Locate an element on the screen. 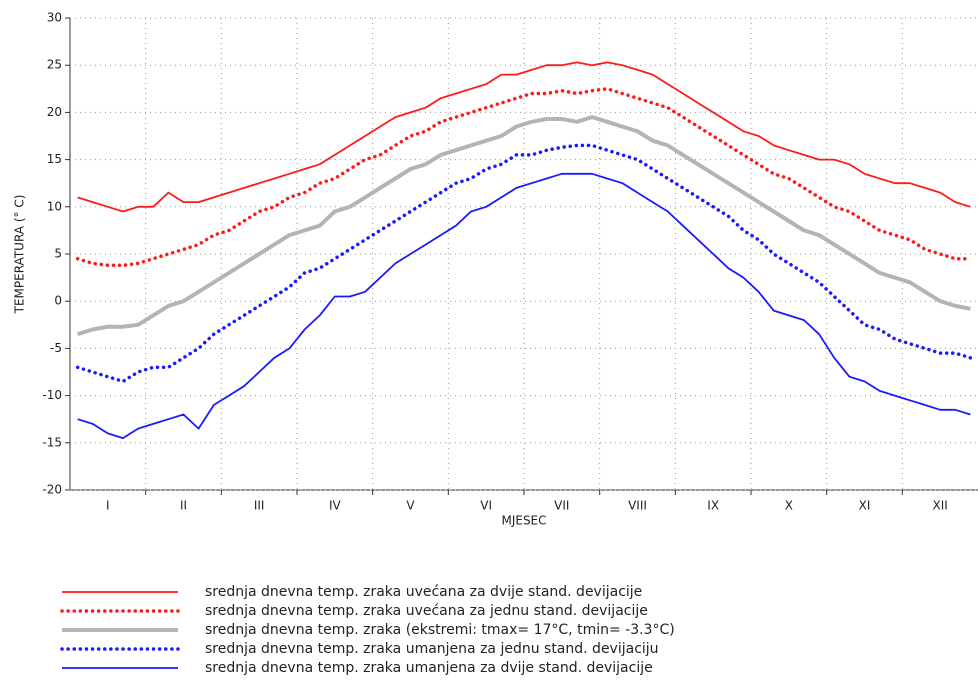 This screenshot has width=978, height=692. y-tick-label: 30 is located at coordinates (54, 18).